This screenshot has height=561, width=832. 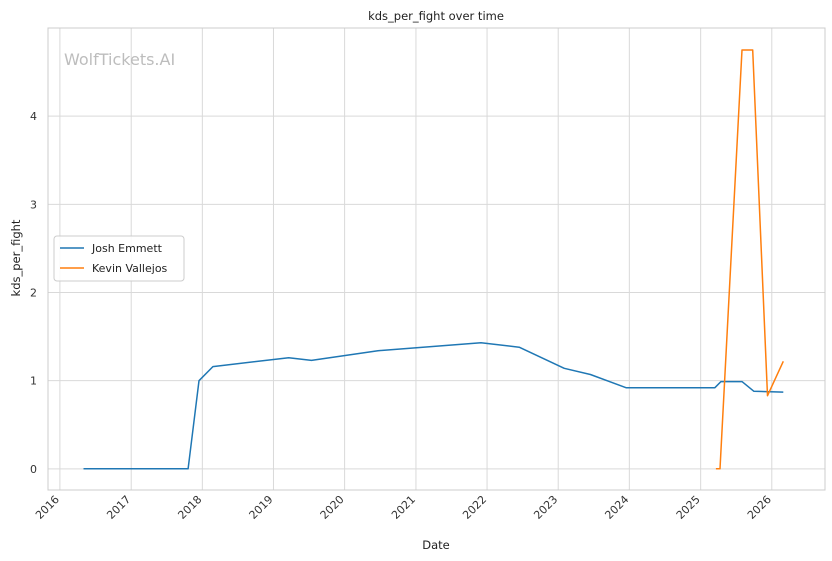 What do you see at coordinates (474, 507) in the screenshot?
I see `x-tick-label-2022: 2022` at bounding box center [474, 507].